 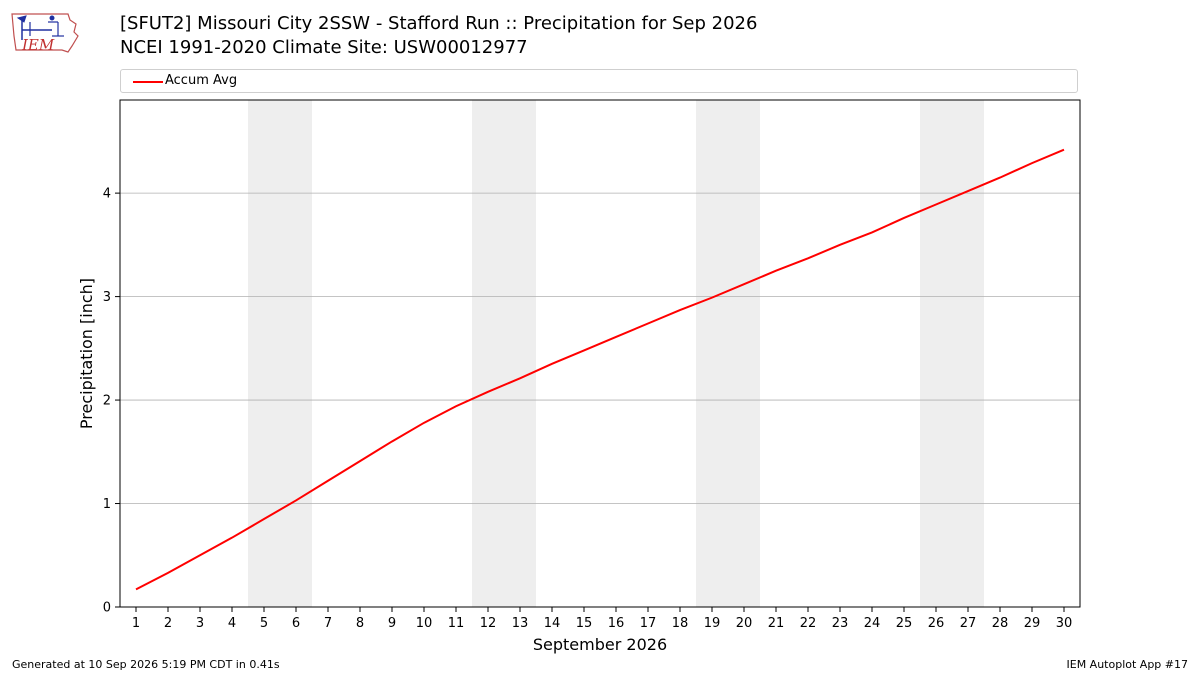 What do you see at coordinates (520, 623) in the screenshot?
I see `x-tick-label-13: 13` at bounding box center [520, 623].